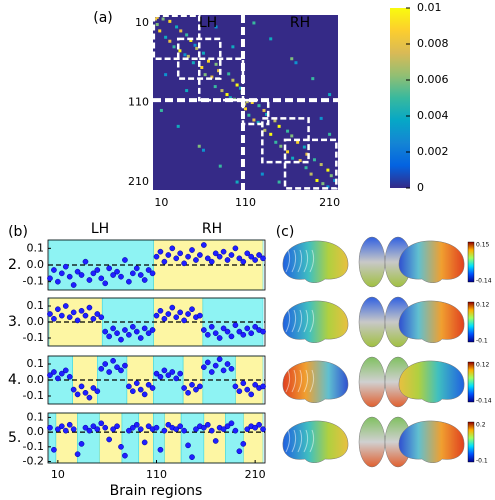 Image resolution: width=495 pixels, height=500 pixels. Describe the element at coordinates (315, 381) in the screenshot. I see `brain-lateral-left` at that location.